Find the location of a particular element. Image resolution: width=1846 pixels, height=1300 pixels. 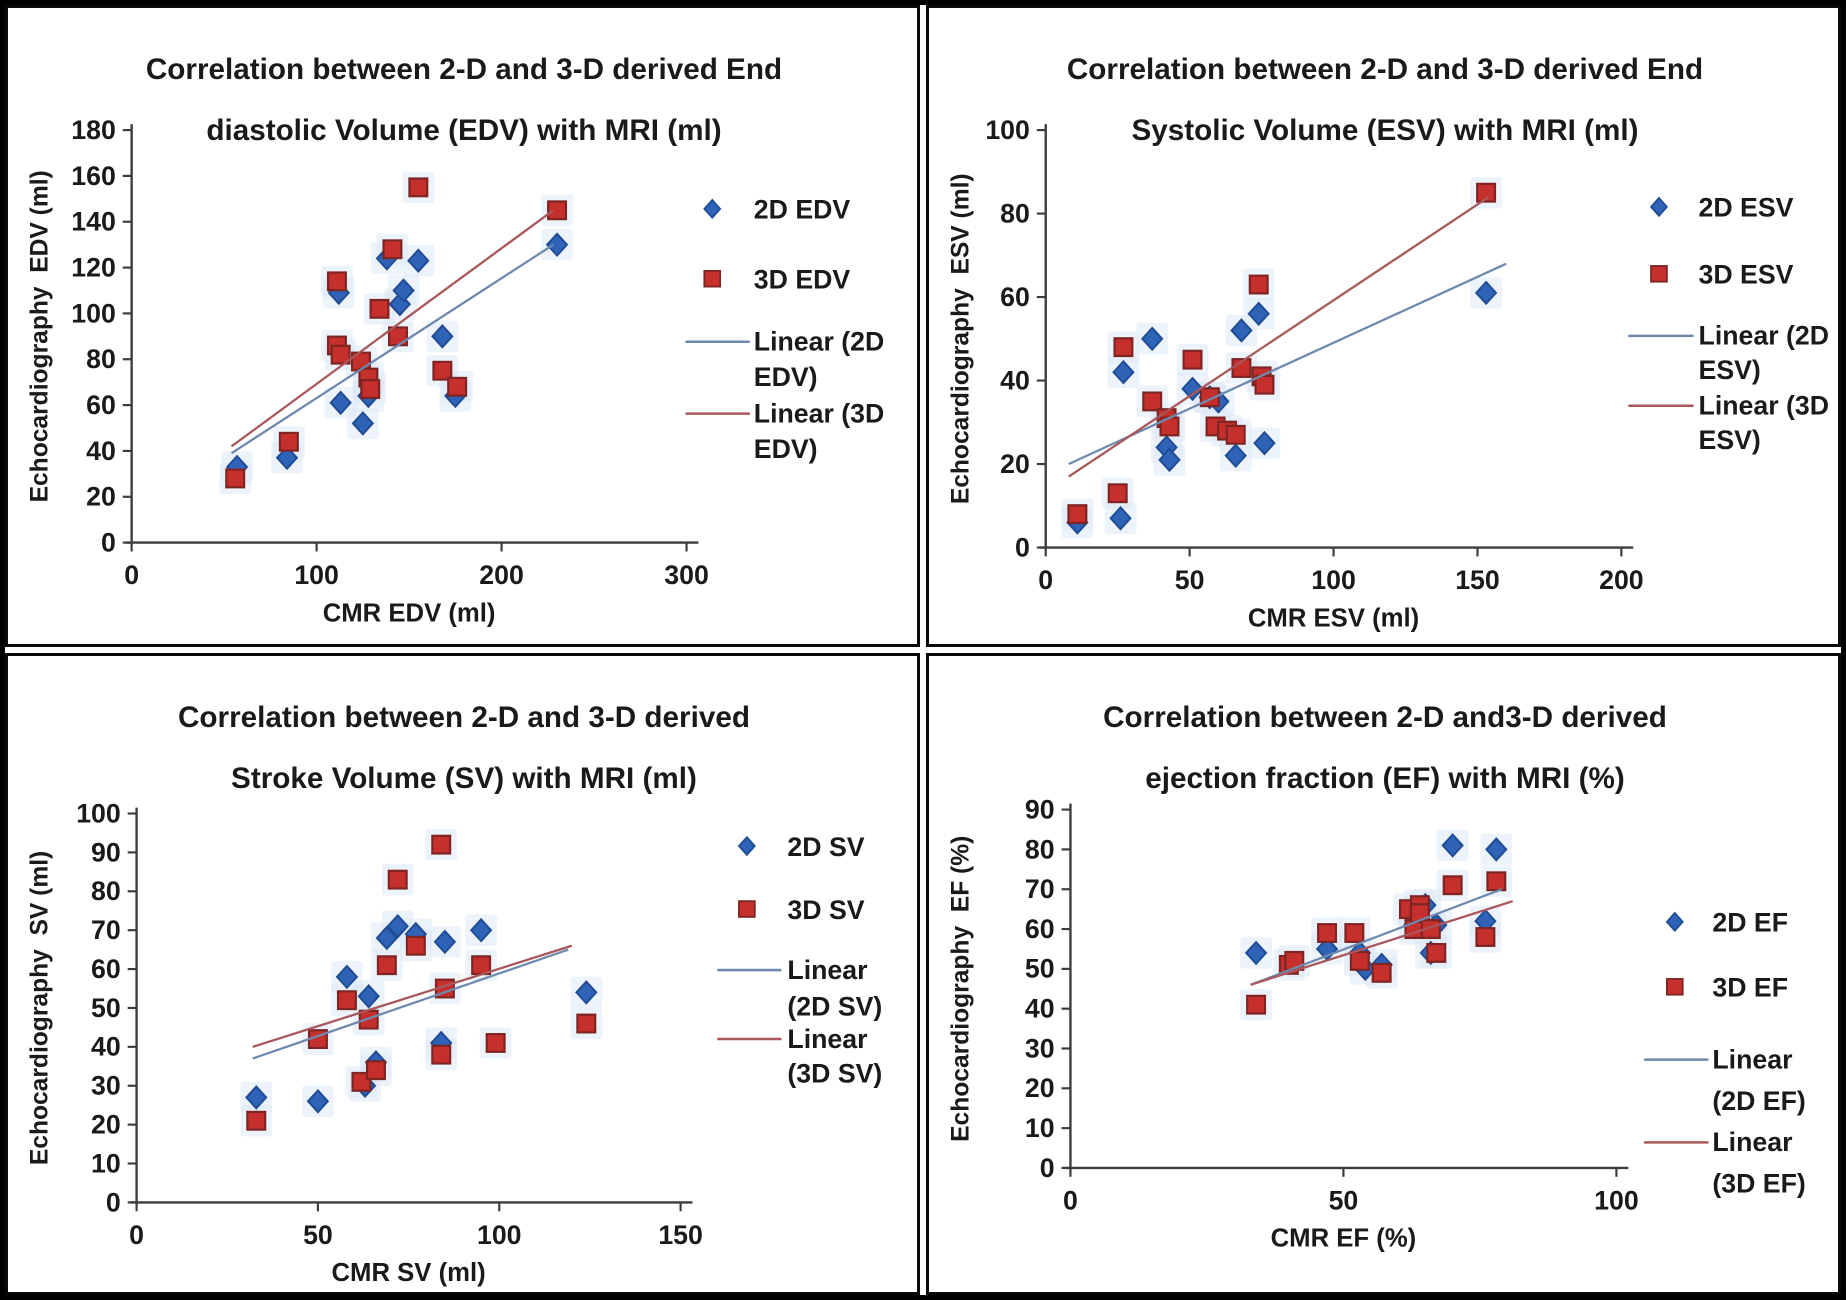

x-tick-label: 100 is located at coordinates (1333, 580).